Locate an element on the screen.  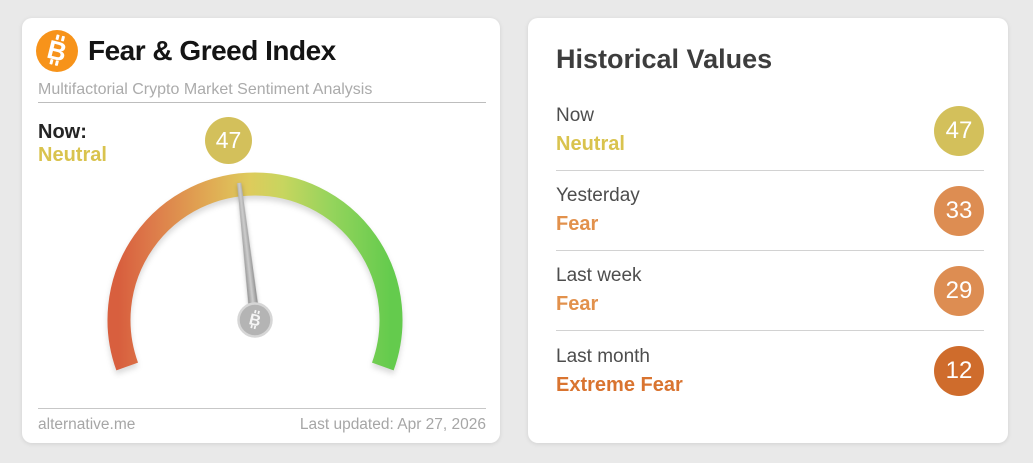
bitcoin-icon-circle is located at coordinates (57, 51).